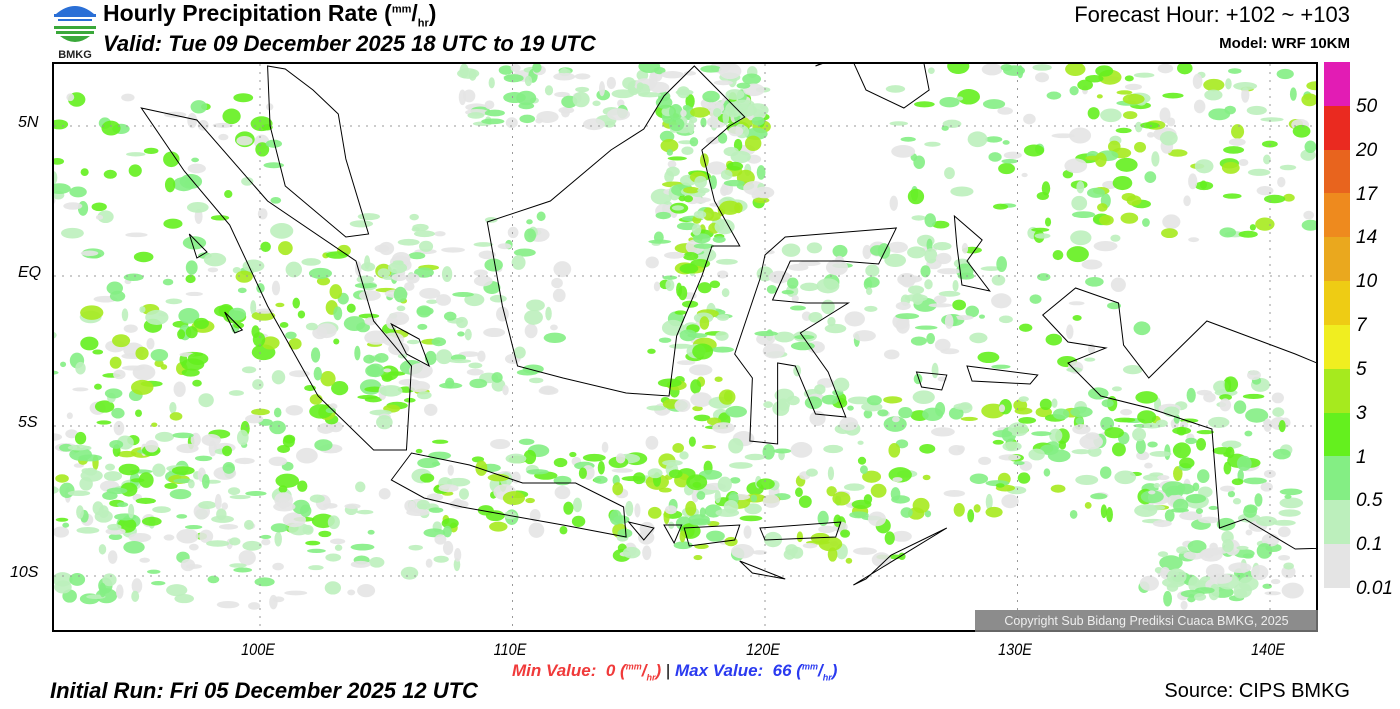  What do you see at coordinates (234, 322) in the screenshot?
I see `coastline-siberut` at bounding box center [234, 322].